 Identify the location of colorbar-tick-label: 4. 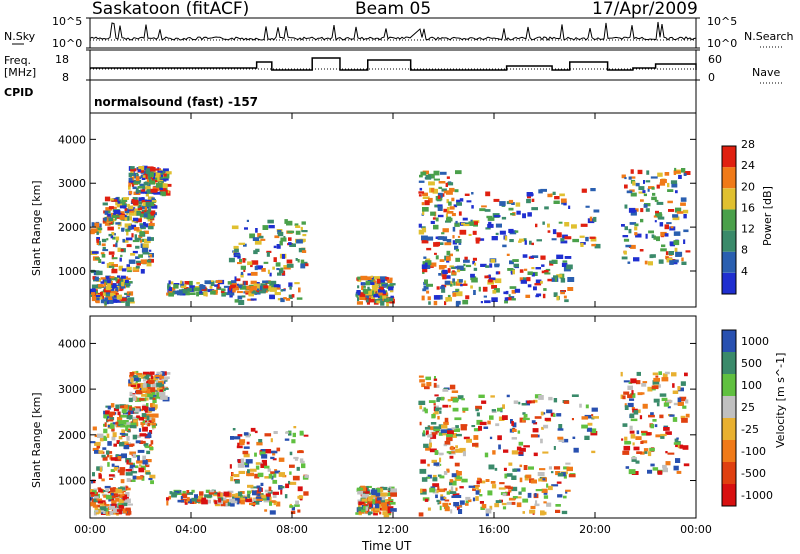
(744, 271).